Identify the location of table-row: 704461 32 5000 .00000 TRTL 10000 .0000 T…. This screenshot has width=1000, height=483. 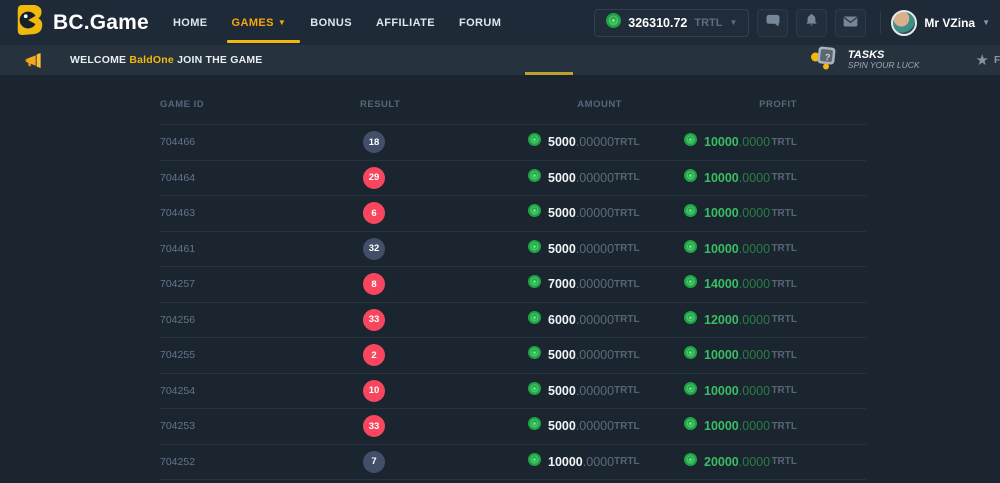
(513, 248).